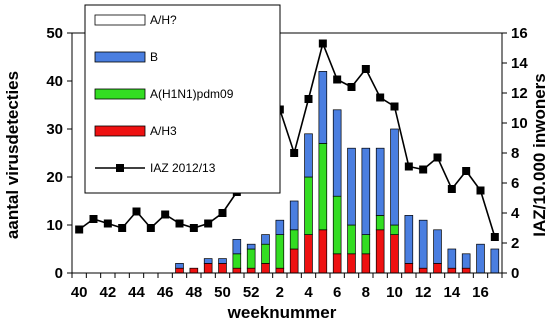  Describe the element at coordinates (280, 292) in the screenshot. I see `x-tick-label: 2` at that location.